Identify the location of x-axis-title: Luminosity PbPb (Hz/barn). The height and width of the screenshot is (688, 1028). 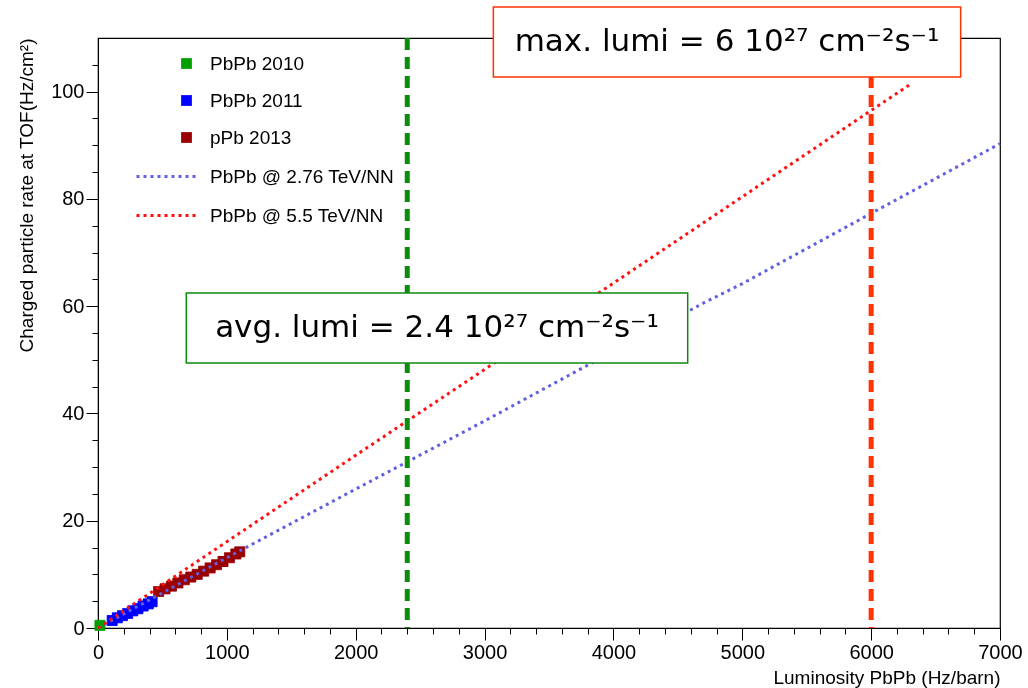
(887, 677).